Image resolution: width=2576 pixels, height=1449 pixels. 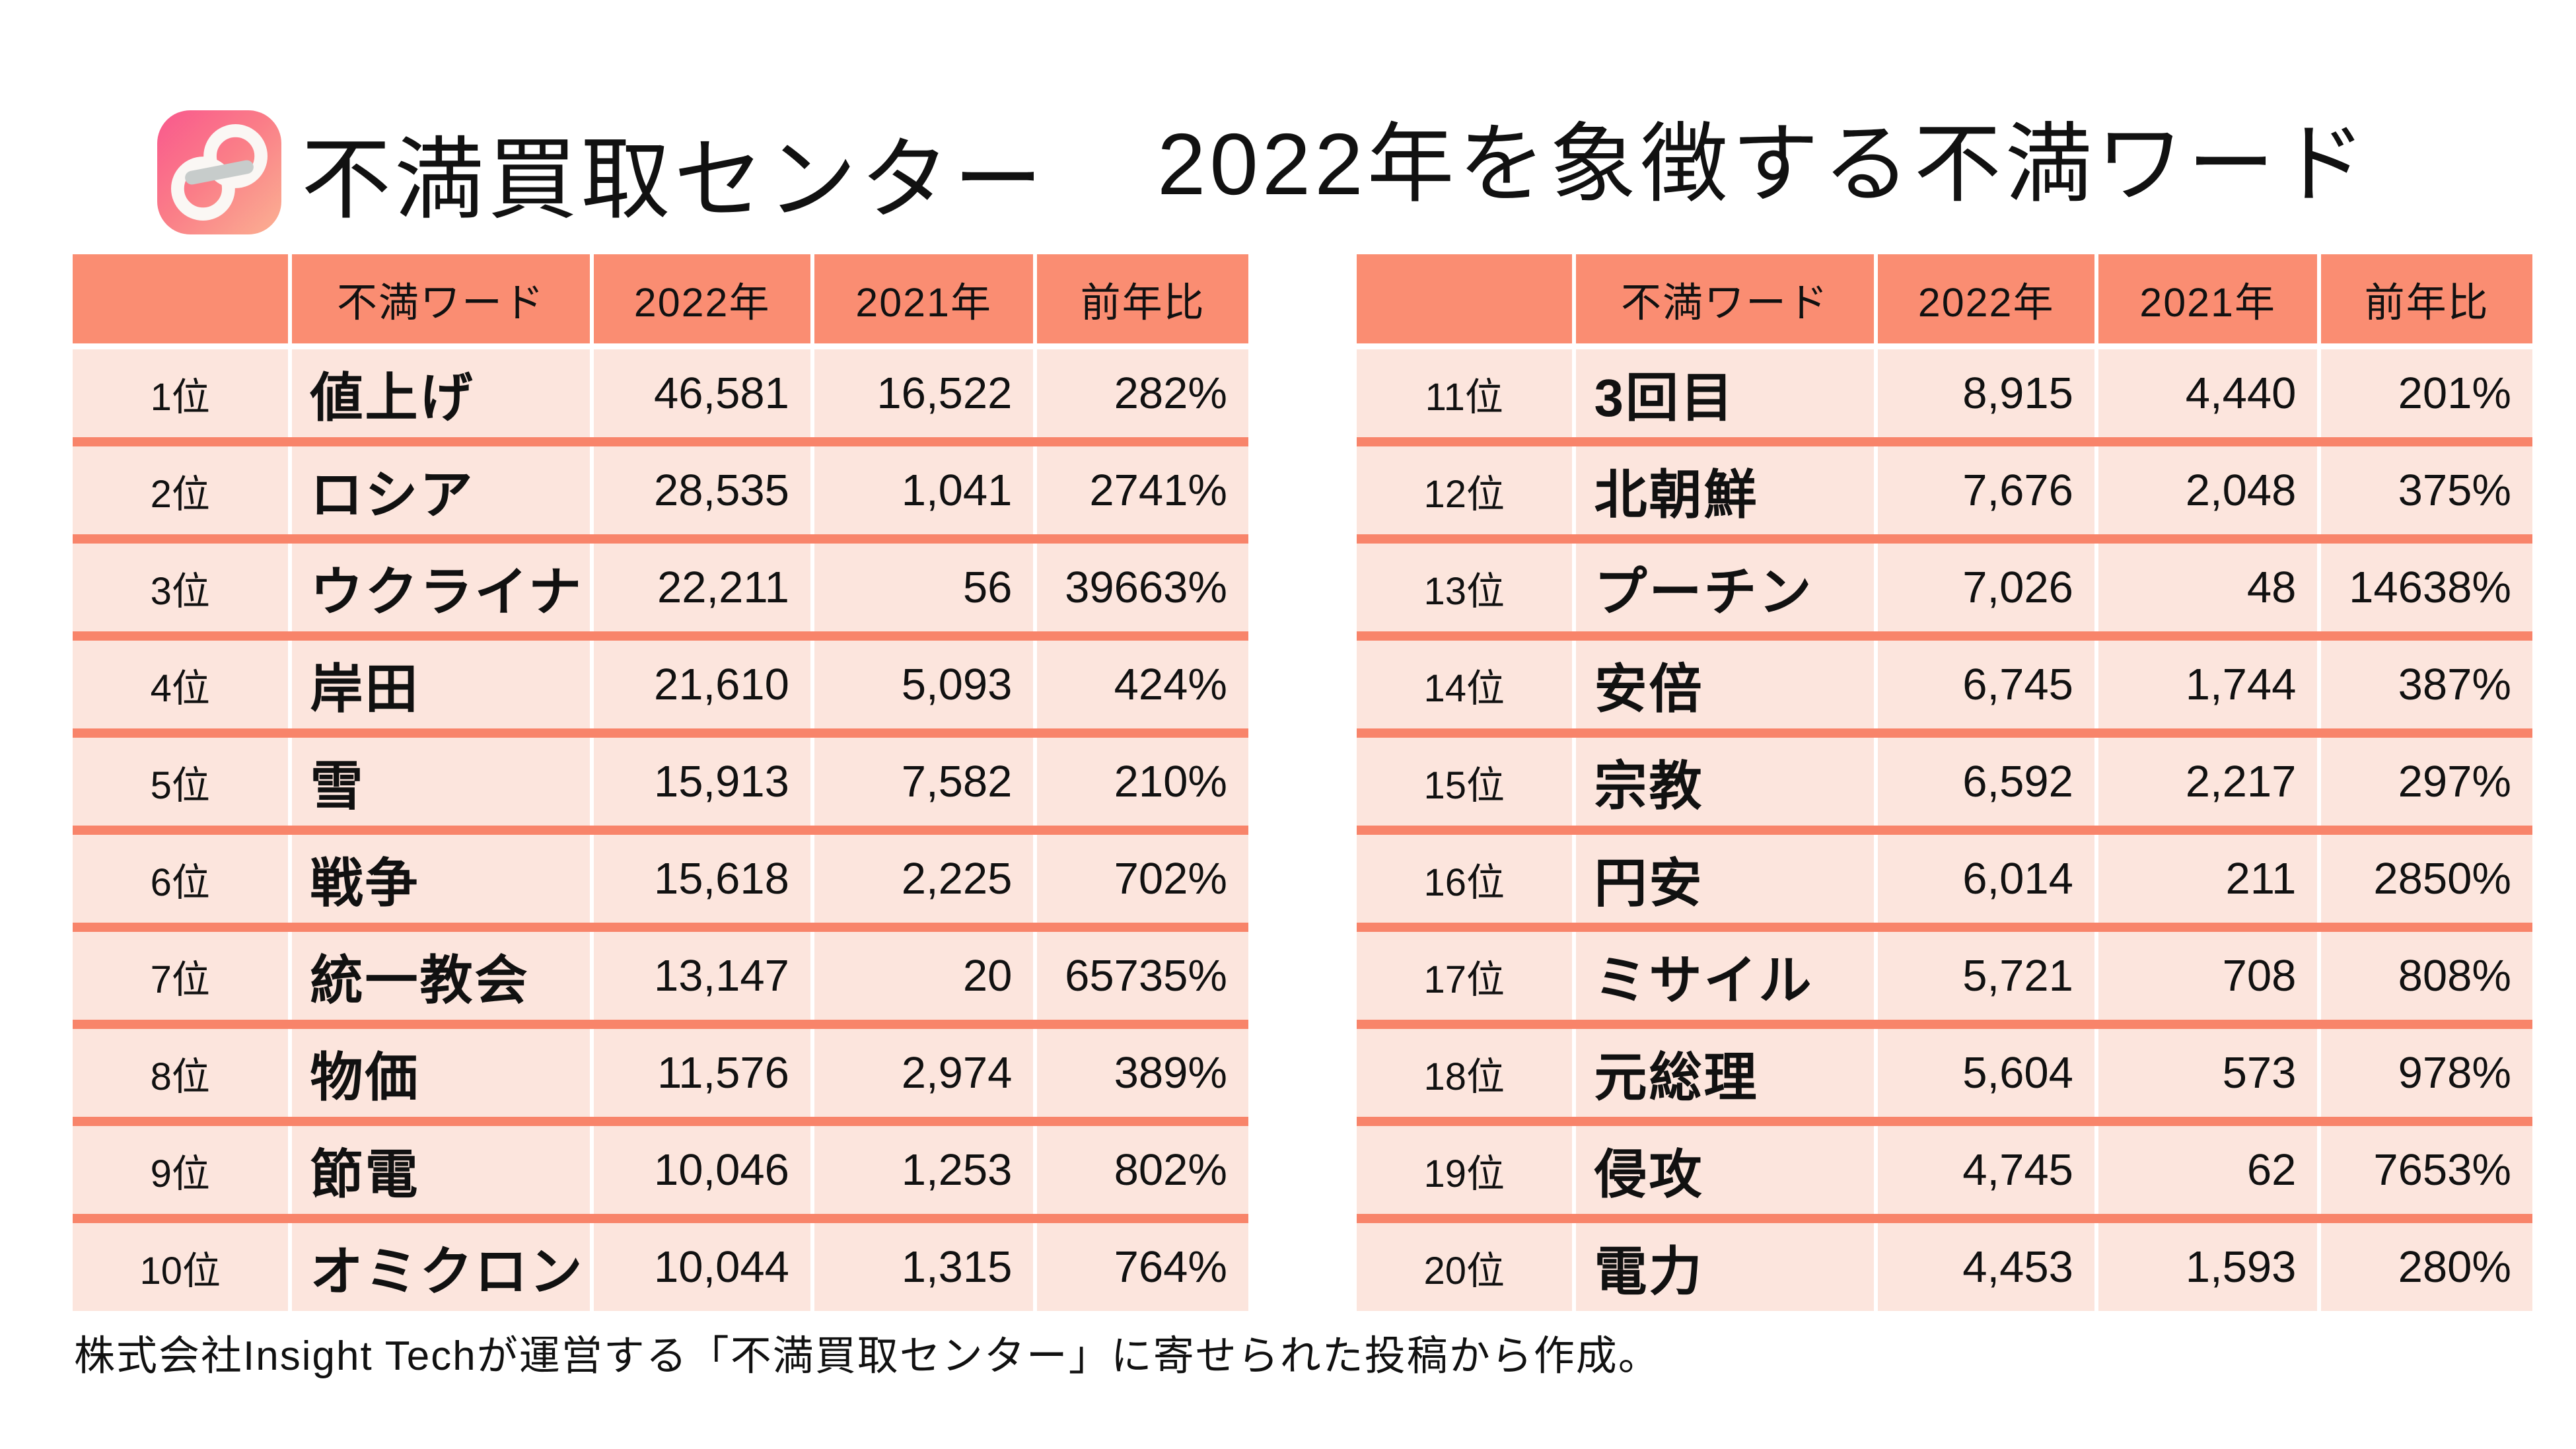 I want to click on rank-cell: 3位, so click(x=180, y=588).